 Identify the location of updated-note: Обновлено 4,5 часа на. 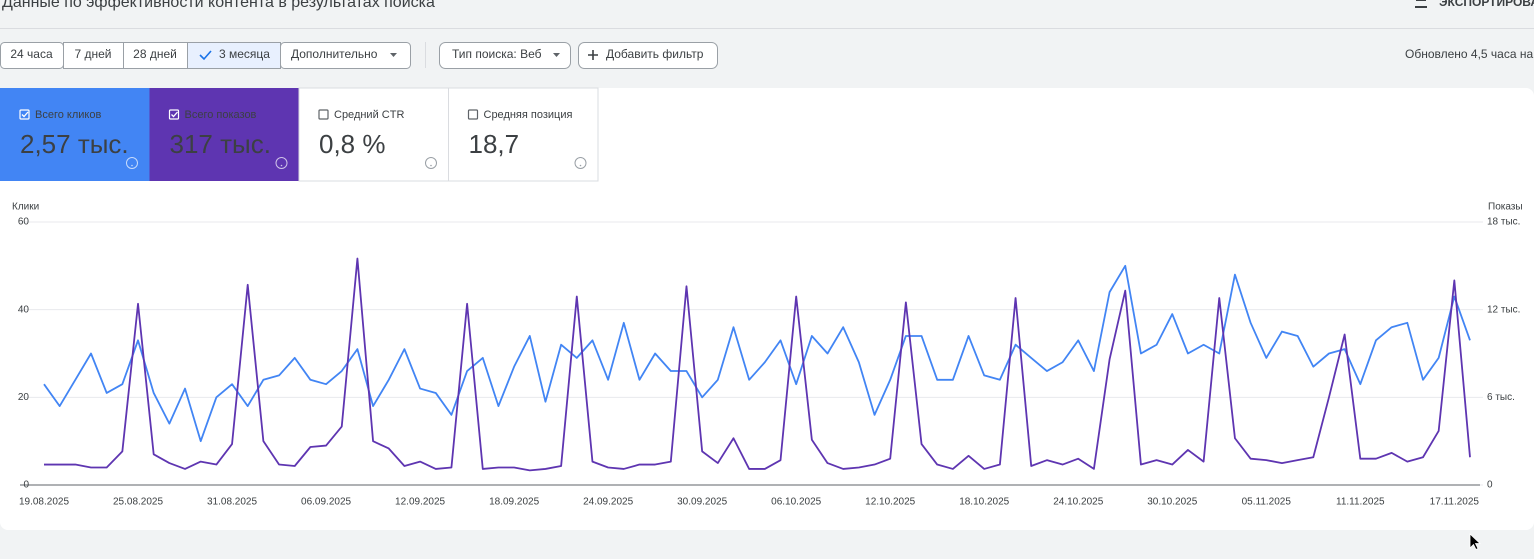
(1469, 54).